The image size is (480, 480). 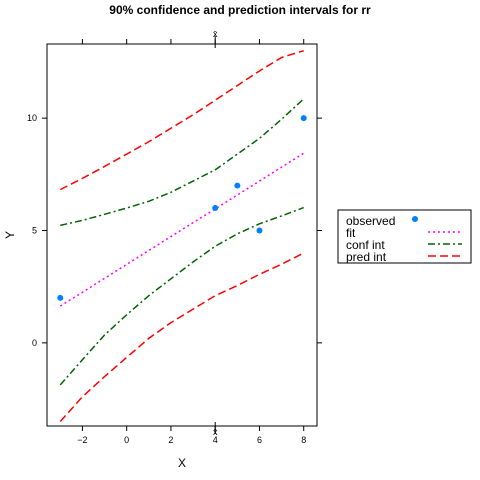 I want to click on x-tick-label: 4, so click(x=215, y=440).